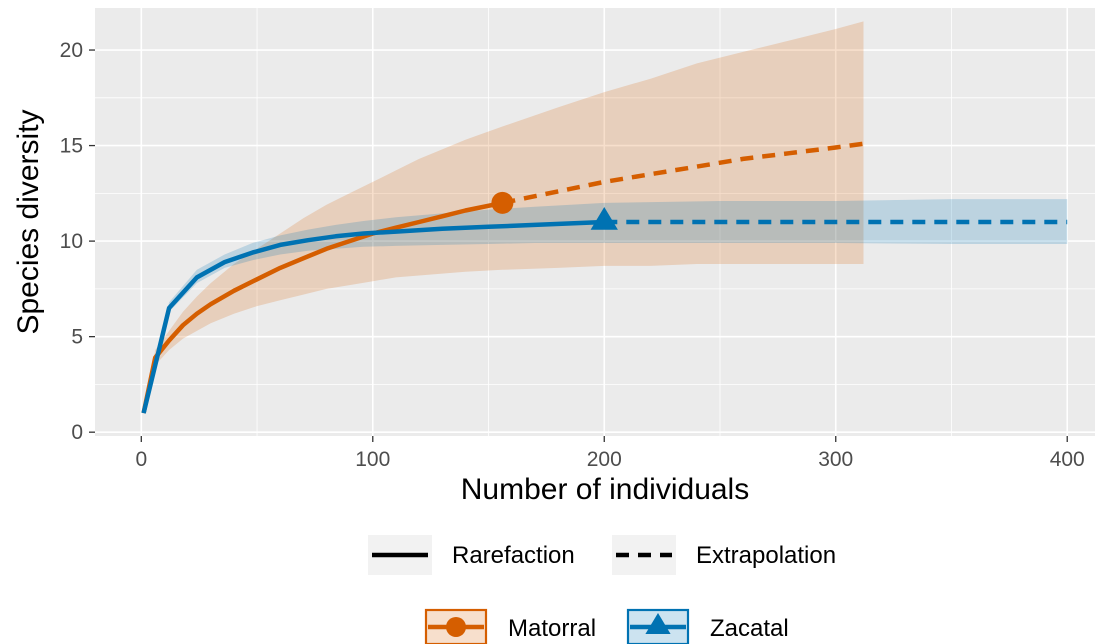  Describe the element at coordinates (604, 459) in the screenshot. I see `x-tick-label: 200` at that location.